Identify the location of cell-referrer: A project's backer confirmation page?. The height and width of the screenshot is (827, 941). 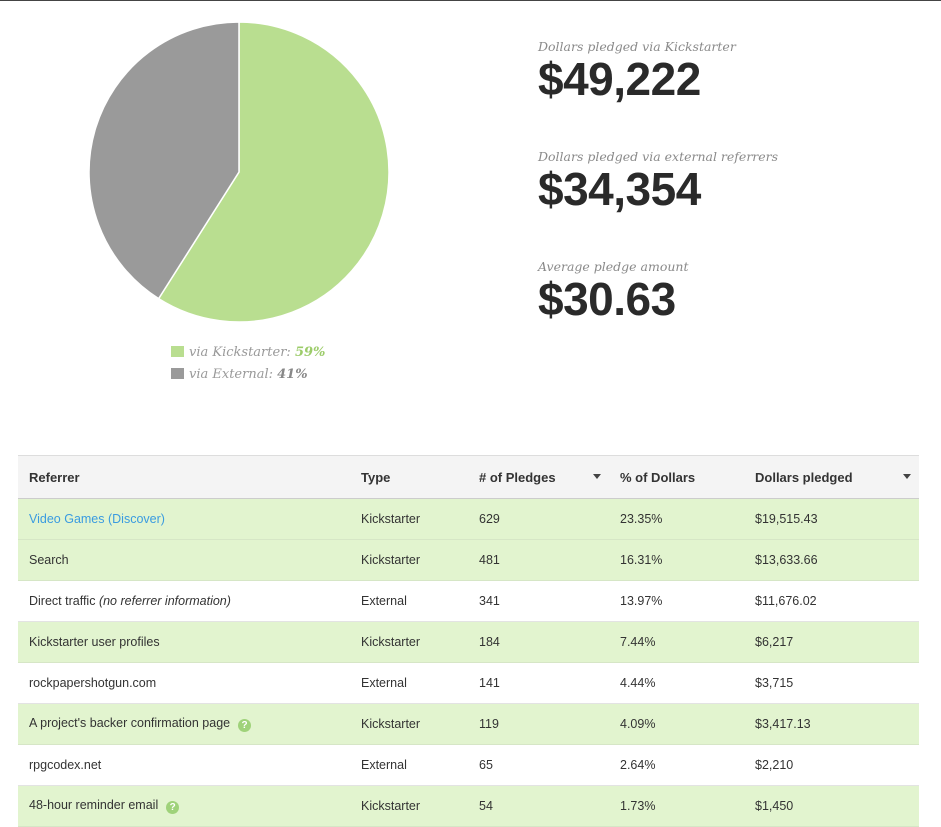
(184, 724).